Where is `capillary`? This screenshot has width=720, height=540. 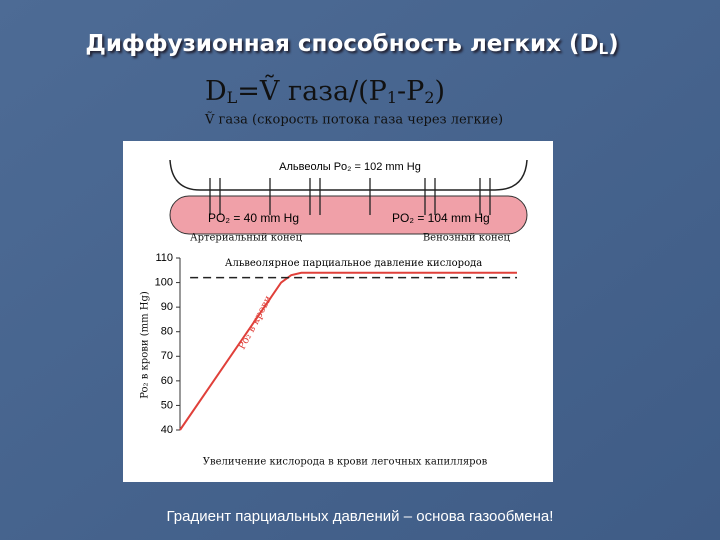
capillary is located at coordinates (348, 215).